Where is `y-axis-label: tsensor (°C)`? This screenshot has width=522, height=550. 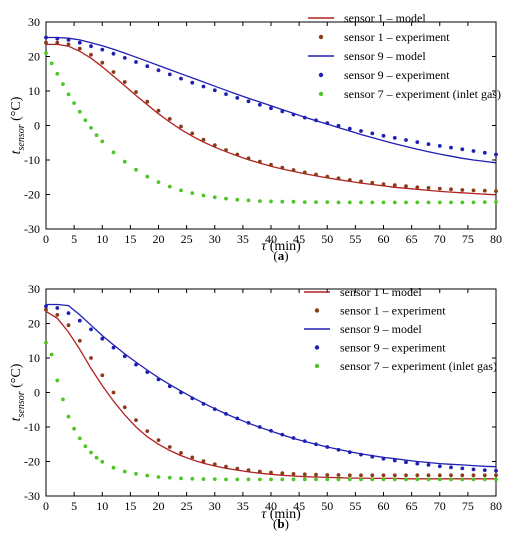
y-axis-label: tsensor (°C) is located at coordinates (18, 392).